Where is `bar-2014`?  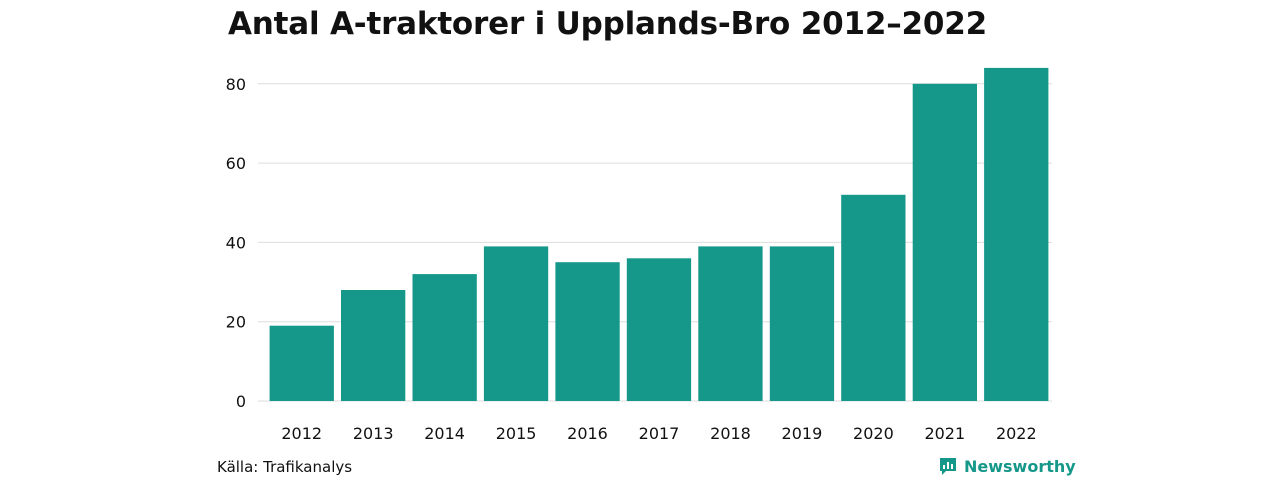
bar-2014 is located at coordinates (444, 337).